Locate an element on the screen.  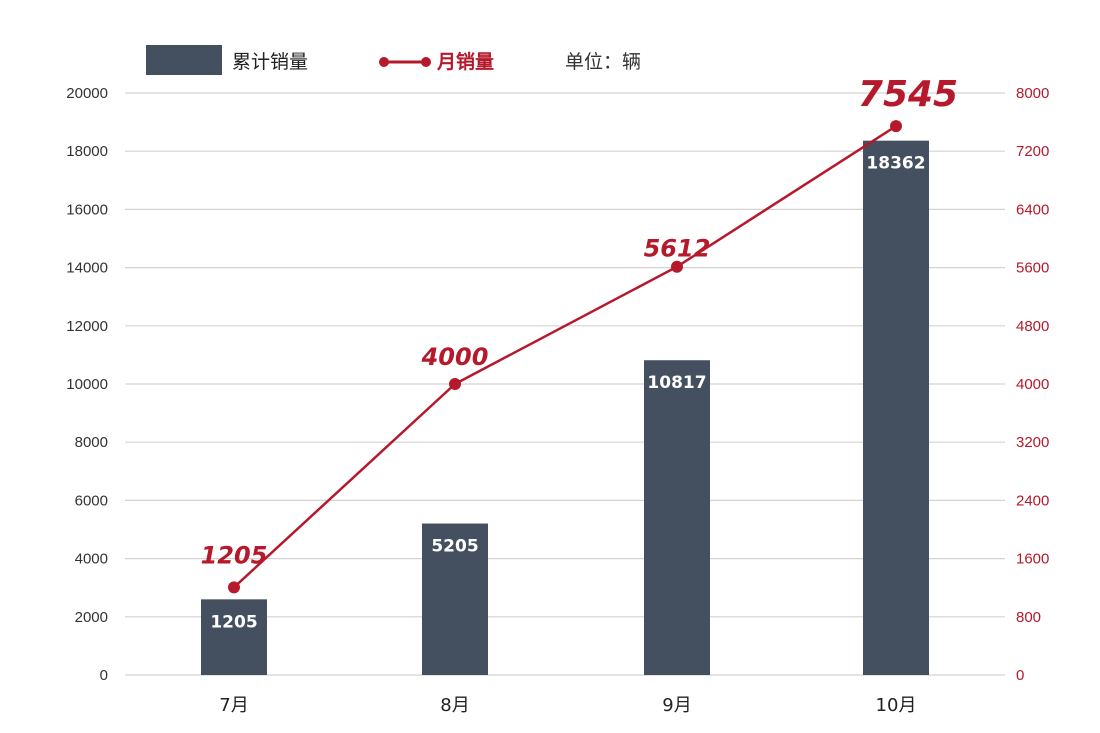
legend-line-swatch is located at coordinates (405, 62).